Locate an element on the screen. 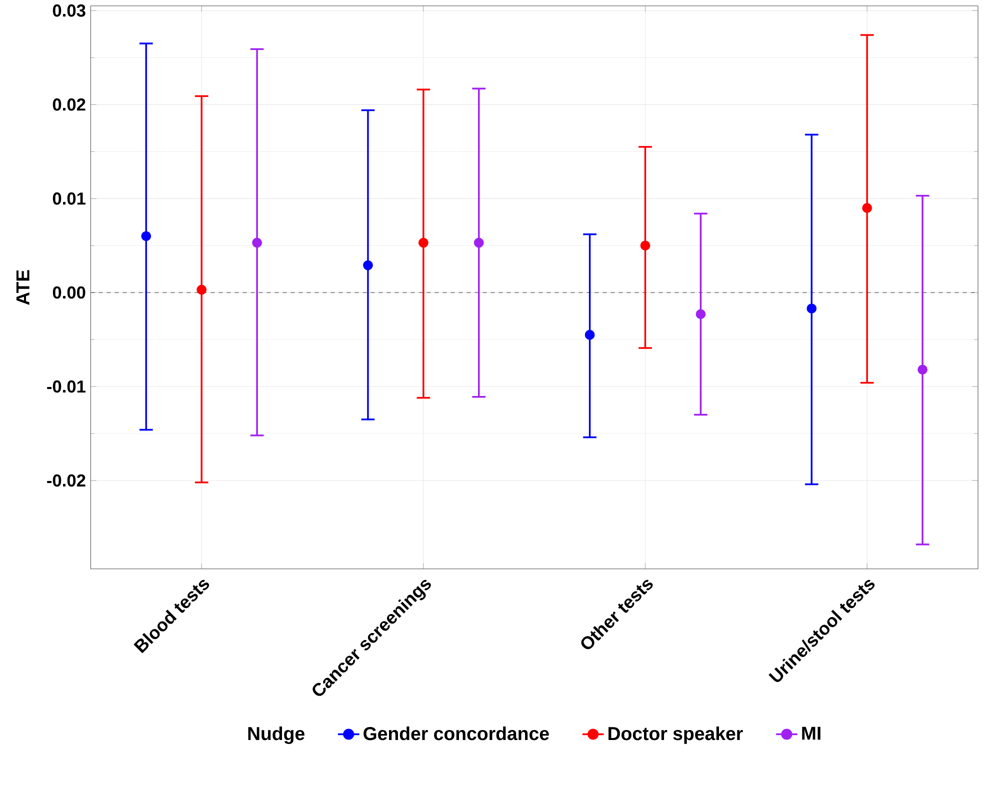 This screenshot has width=990, height=802. legend-title: Nudge is located at coordinates (276, 735).